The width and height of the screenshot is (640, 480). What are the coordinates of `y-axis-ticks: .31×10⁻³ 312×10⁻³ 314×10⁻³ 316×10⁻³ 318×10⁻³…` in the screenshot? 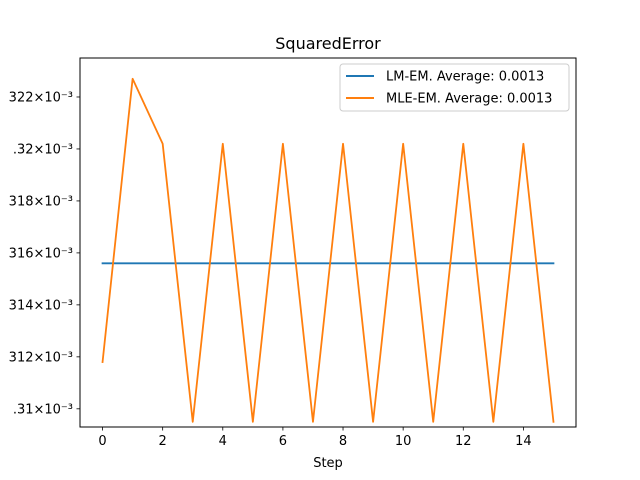 It's located at (44, 253).